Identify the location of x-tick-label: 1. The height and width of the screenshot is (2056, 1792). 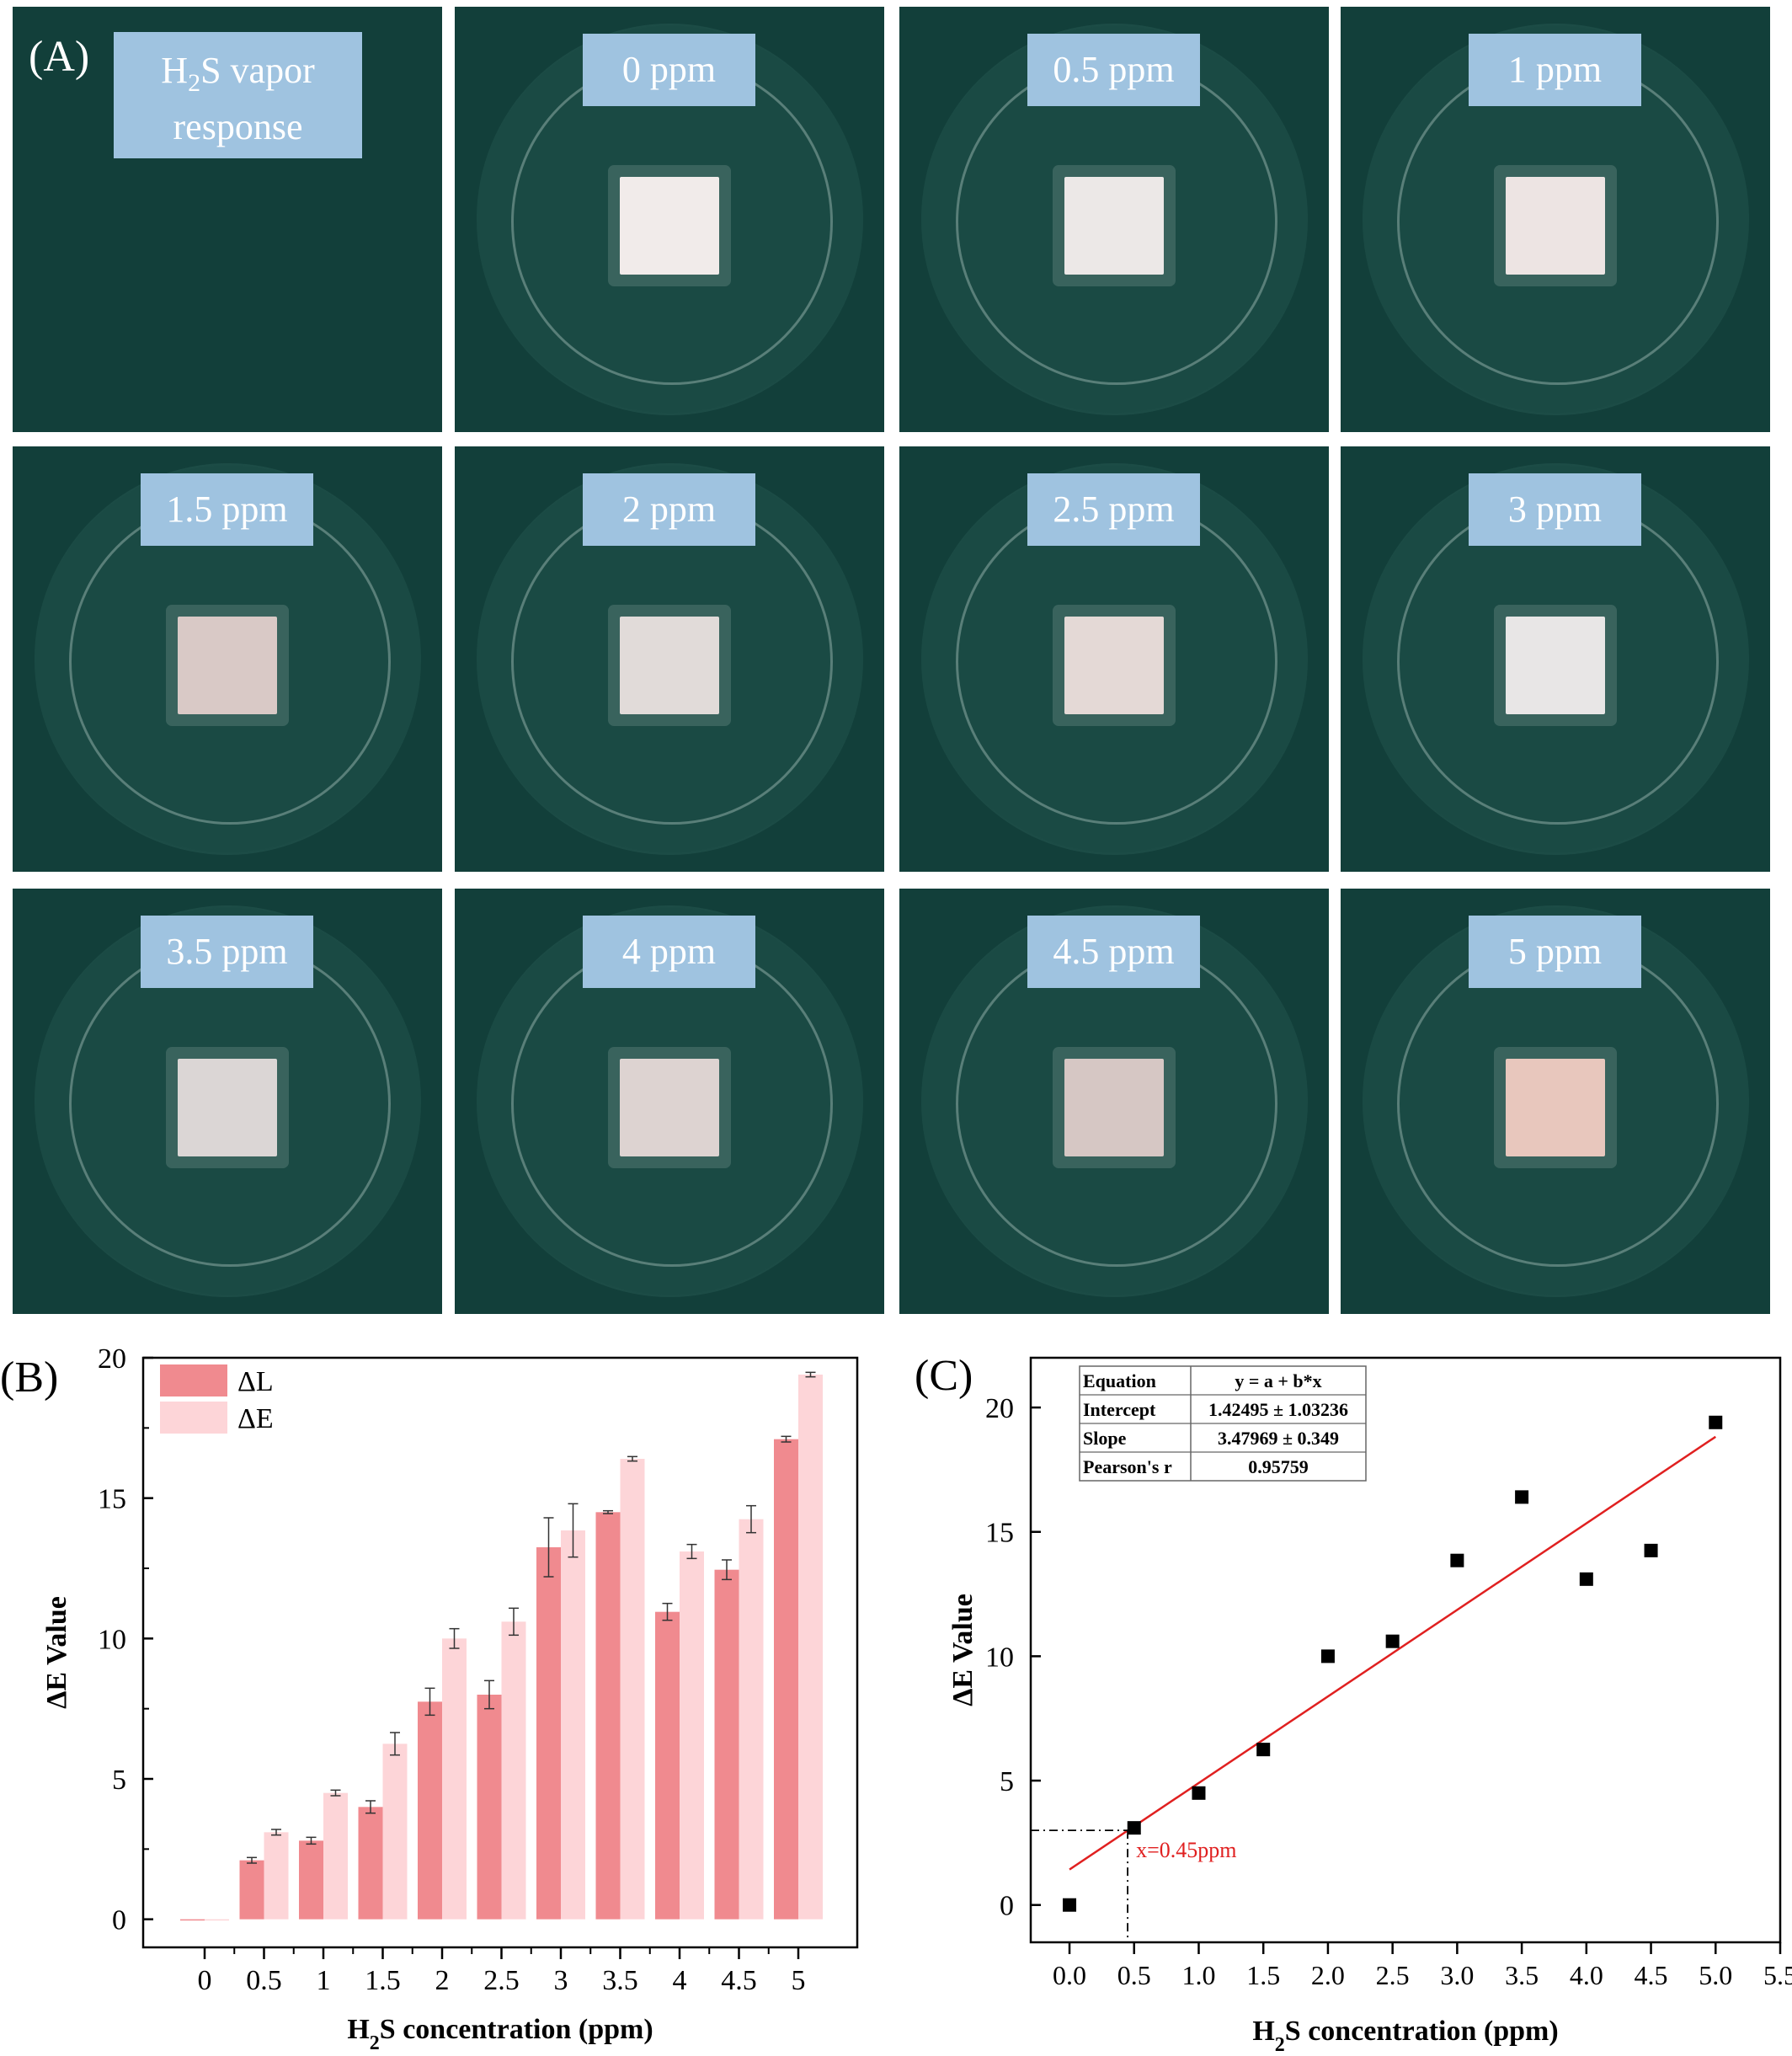
(324, 1980).